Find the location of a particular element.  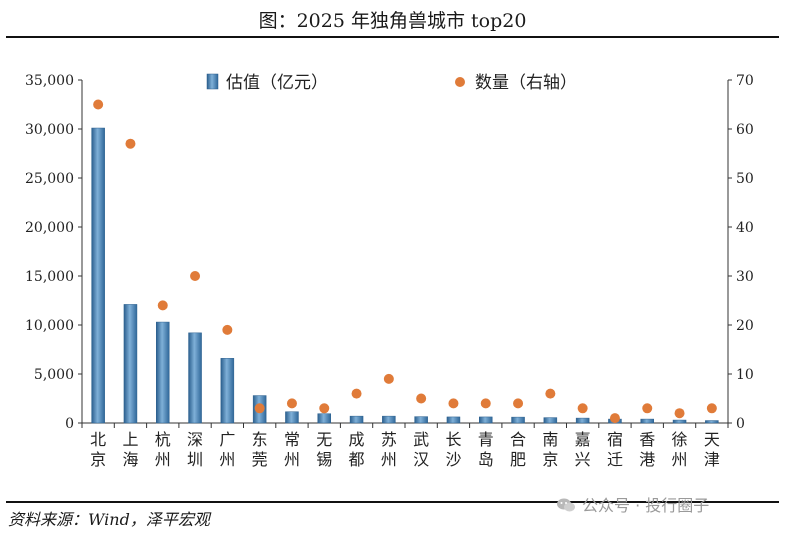

x-tick-label: 北 is located at coordinates (98, 439).